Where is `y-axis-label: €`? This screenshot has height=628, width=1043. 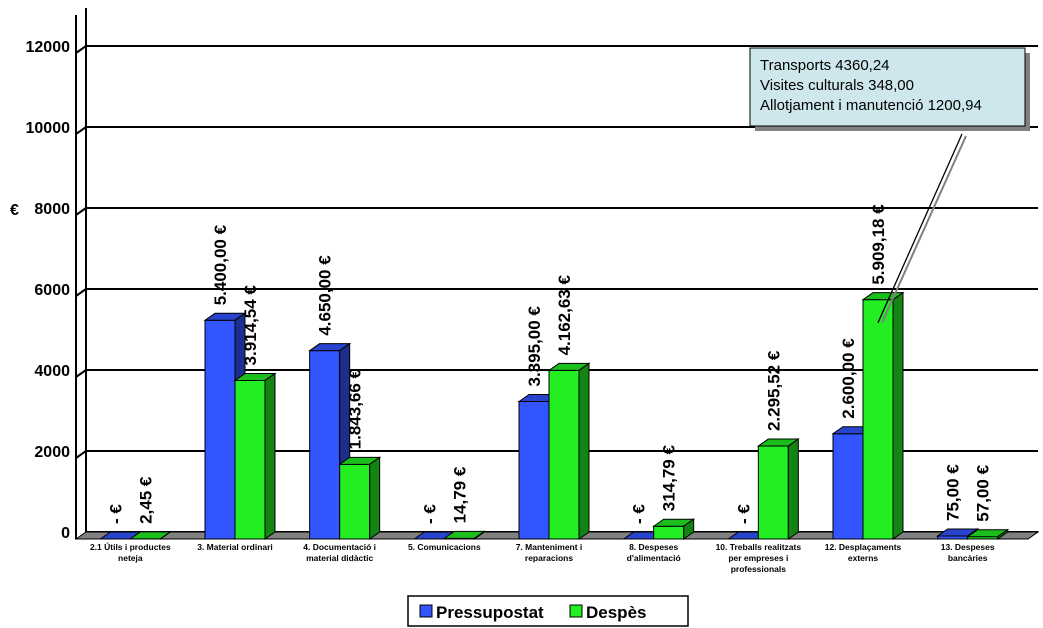
y-axis-label: € is located at coordinates (14, 210).